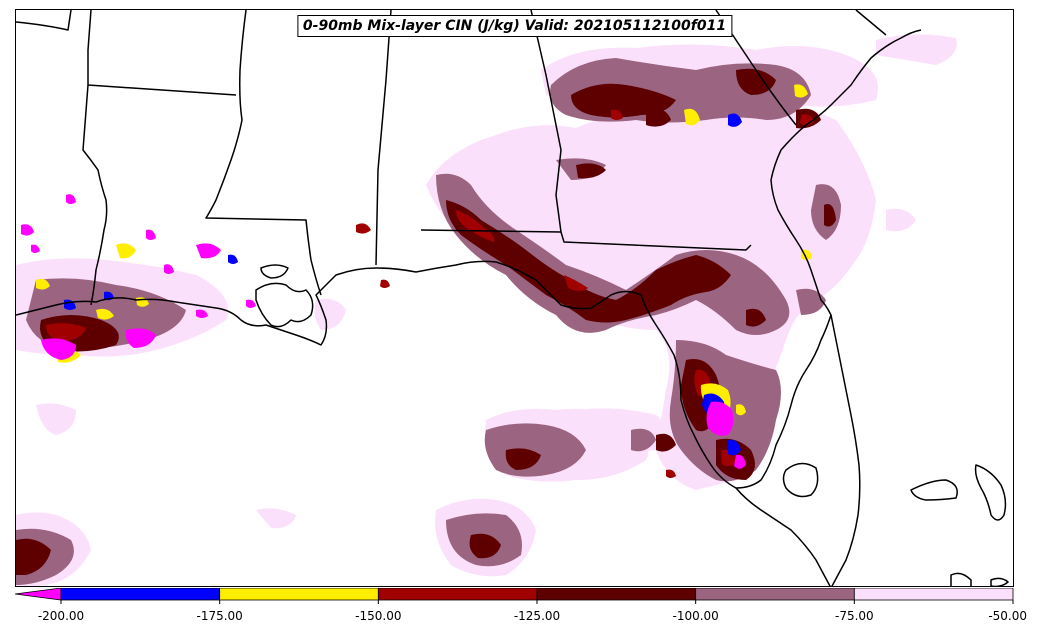 The width and height of the screenshot is (1044, 633). Describe the element at coordinates (961, 579) in the screenshot. I see `cuba-tip` at that location.